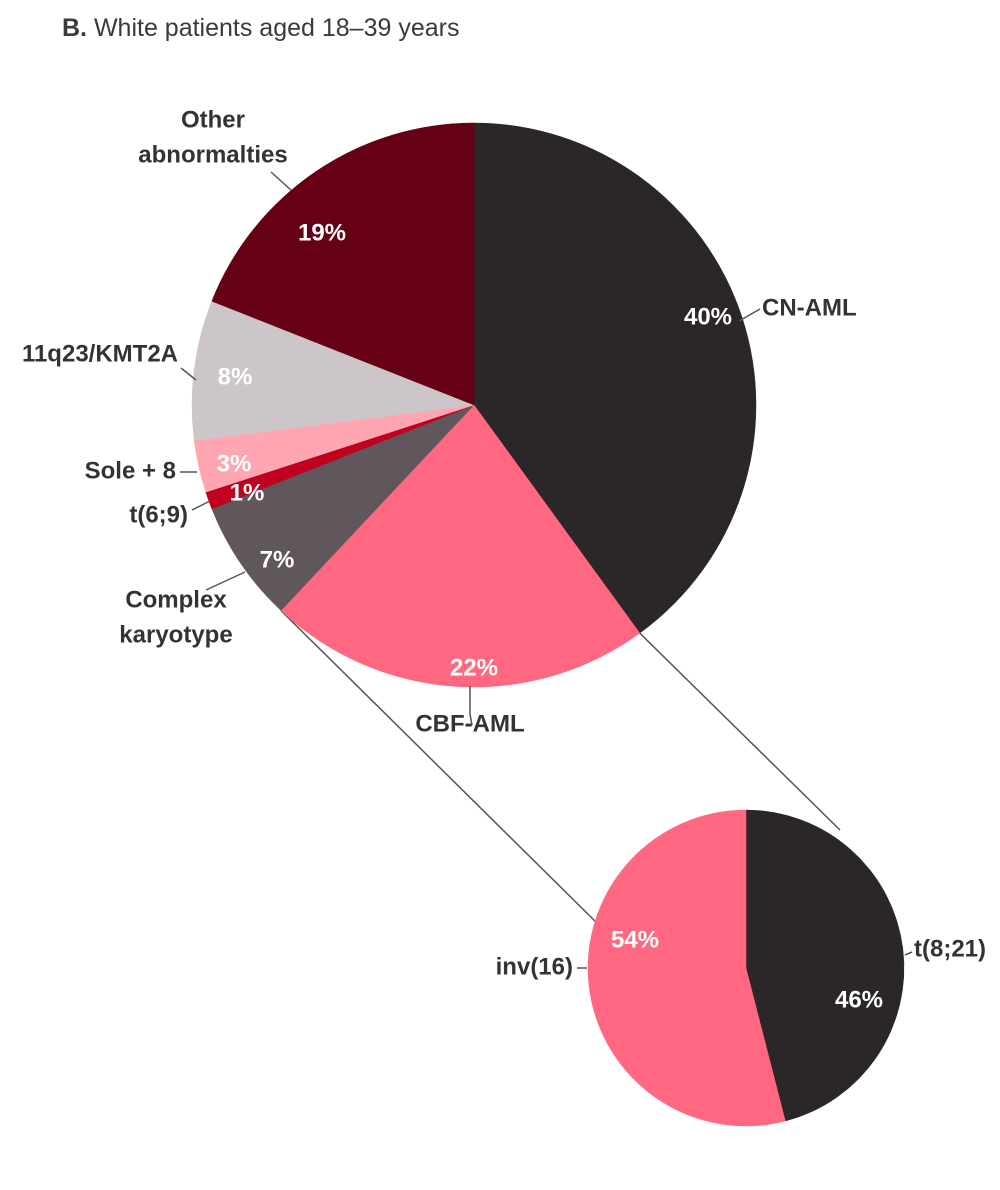 This screenshot has height=1190, width=1000. Describe the element at coordinates (234, 463) in the screenshot. I see `main-value-label-sole-8: 3%` at that location.